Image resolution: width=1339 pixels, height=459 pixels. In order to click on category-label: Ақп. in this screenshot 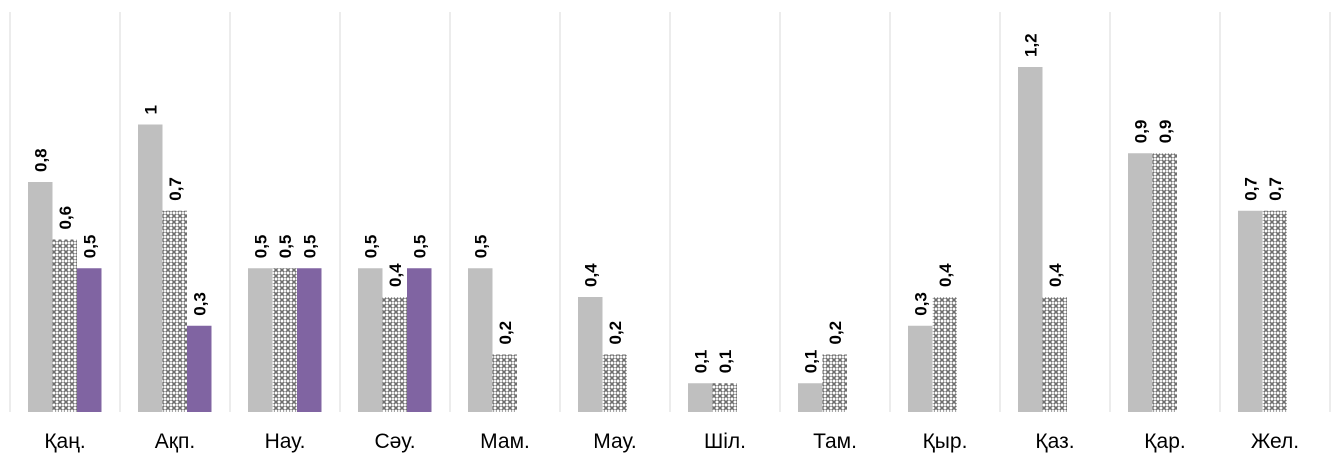, I will do `click(175, 441)`.